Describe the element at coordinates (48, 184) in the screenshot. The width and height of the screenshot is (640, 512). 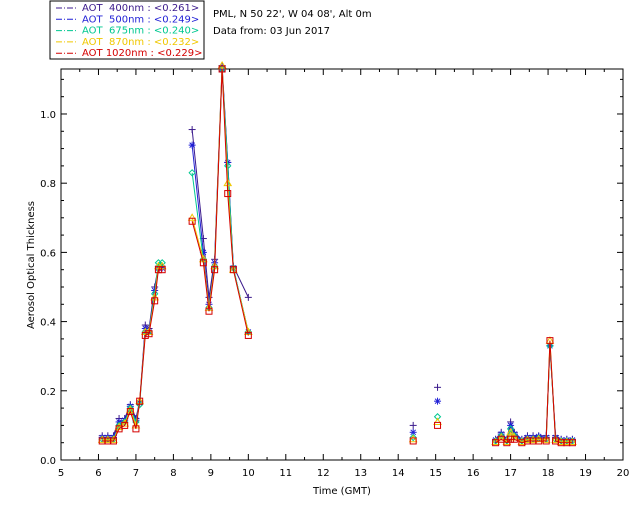
I see `y-tick-label: 0.8` at that location.